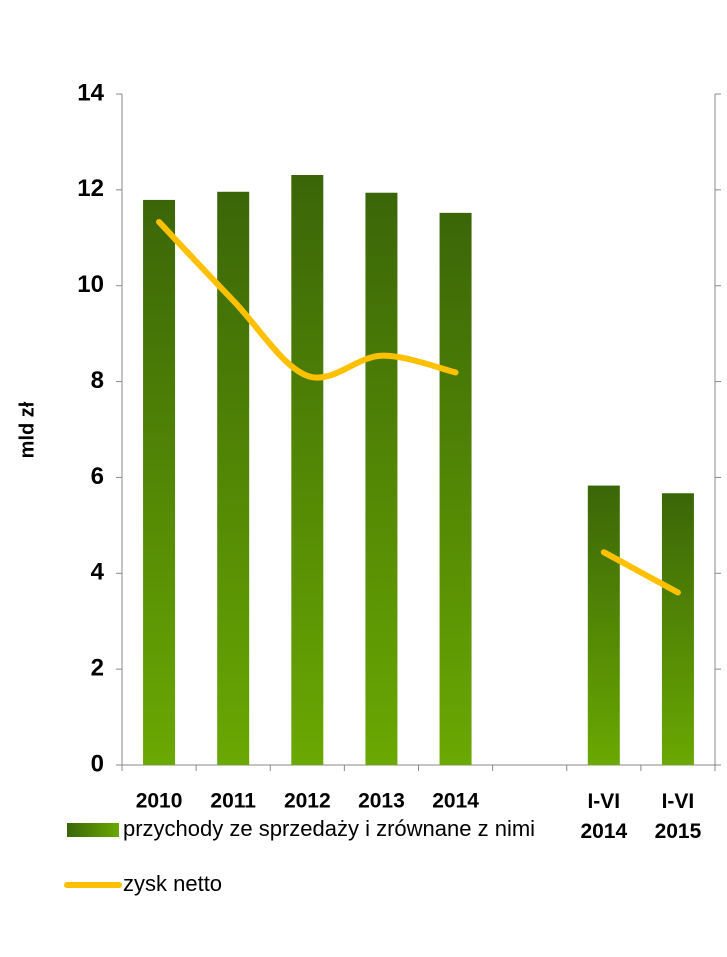  What do you see at coordinates (90, 284) in the screenshot?
I see `y-tick-label: 10` at bounding box center [90, 284].